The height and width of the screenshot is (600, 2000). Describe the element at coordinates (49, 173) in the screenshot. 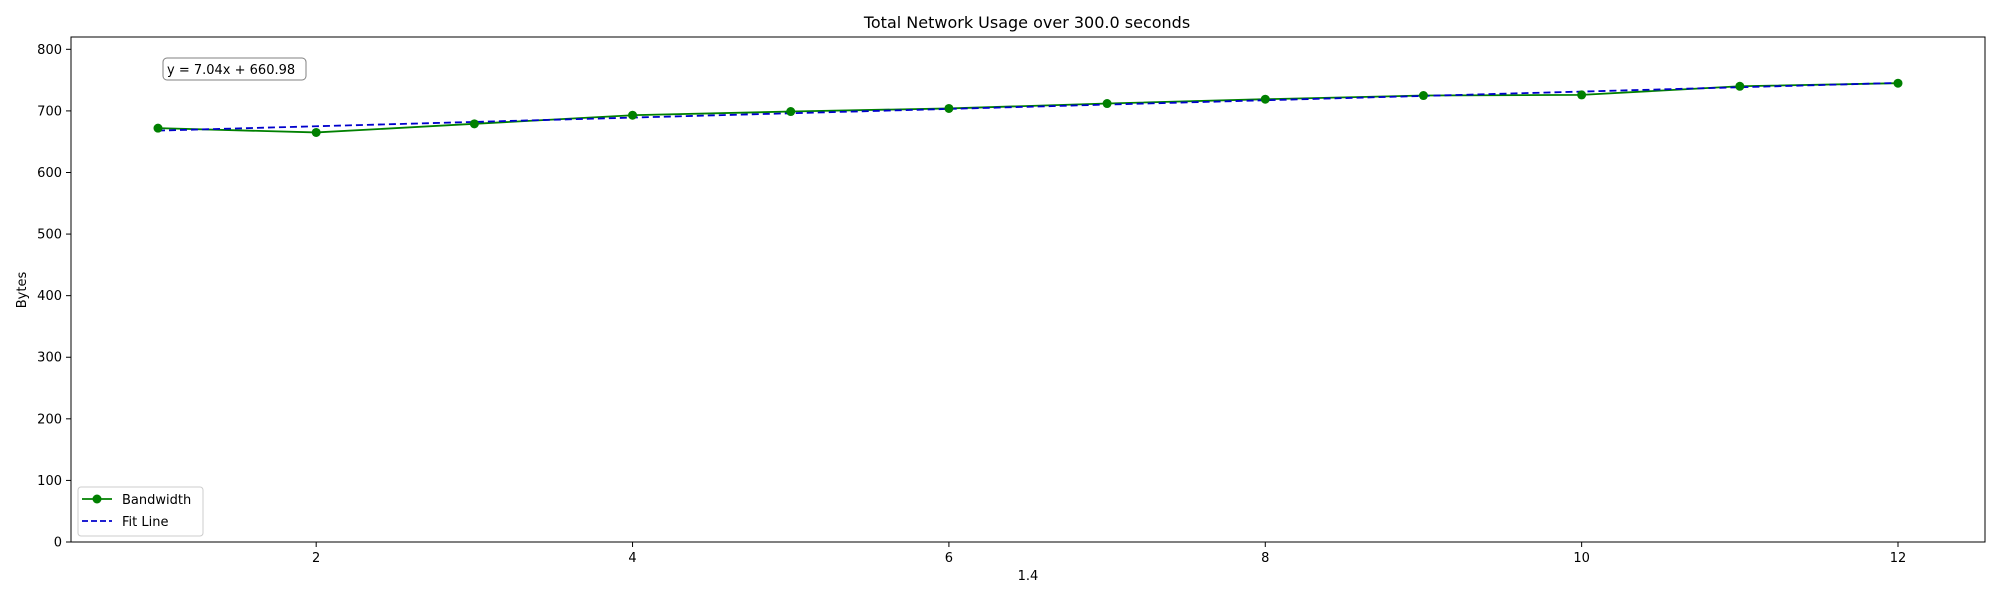

I see `y-tick-label: 600` at that location.